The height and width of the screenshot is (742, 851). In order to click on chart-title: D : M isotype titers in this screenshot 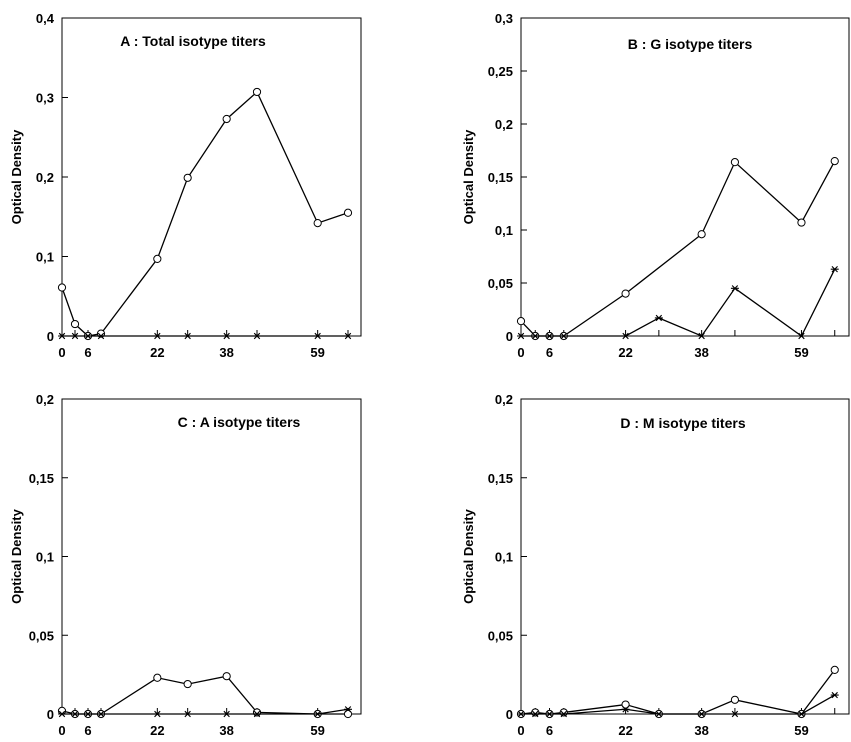, I will do `click(682, 423)`.